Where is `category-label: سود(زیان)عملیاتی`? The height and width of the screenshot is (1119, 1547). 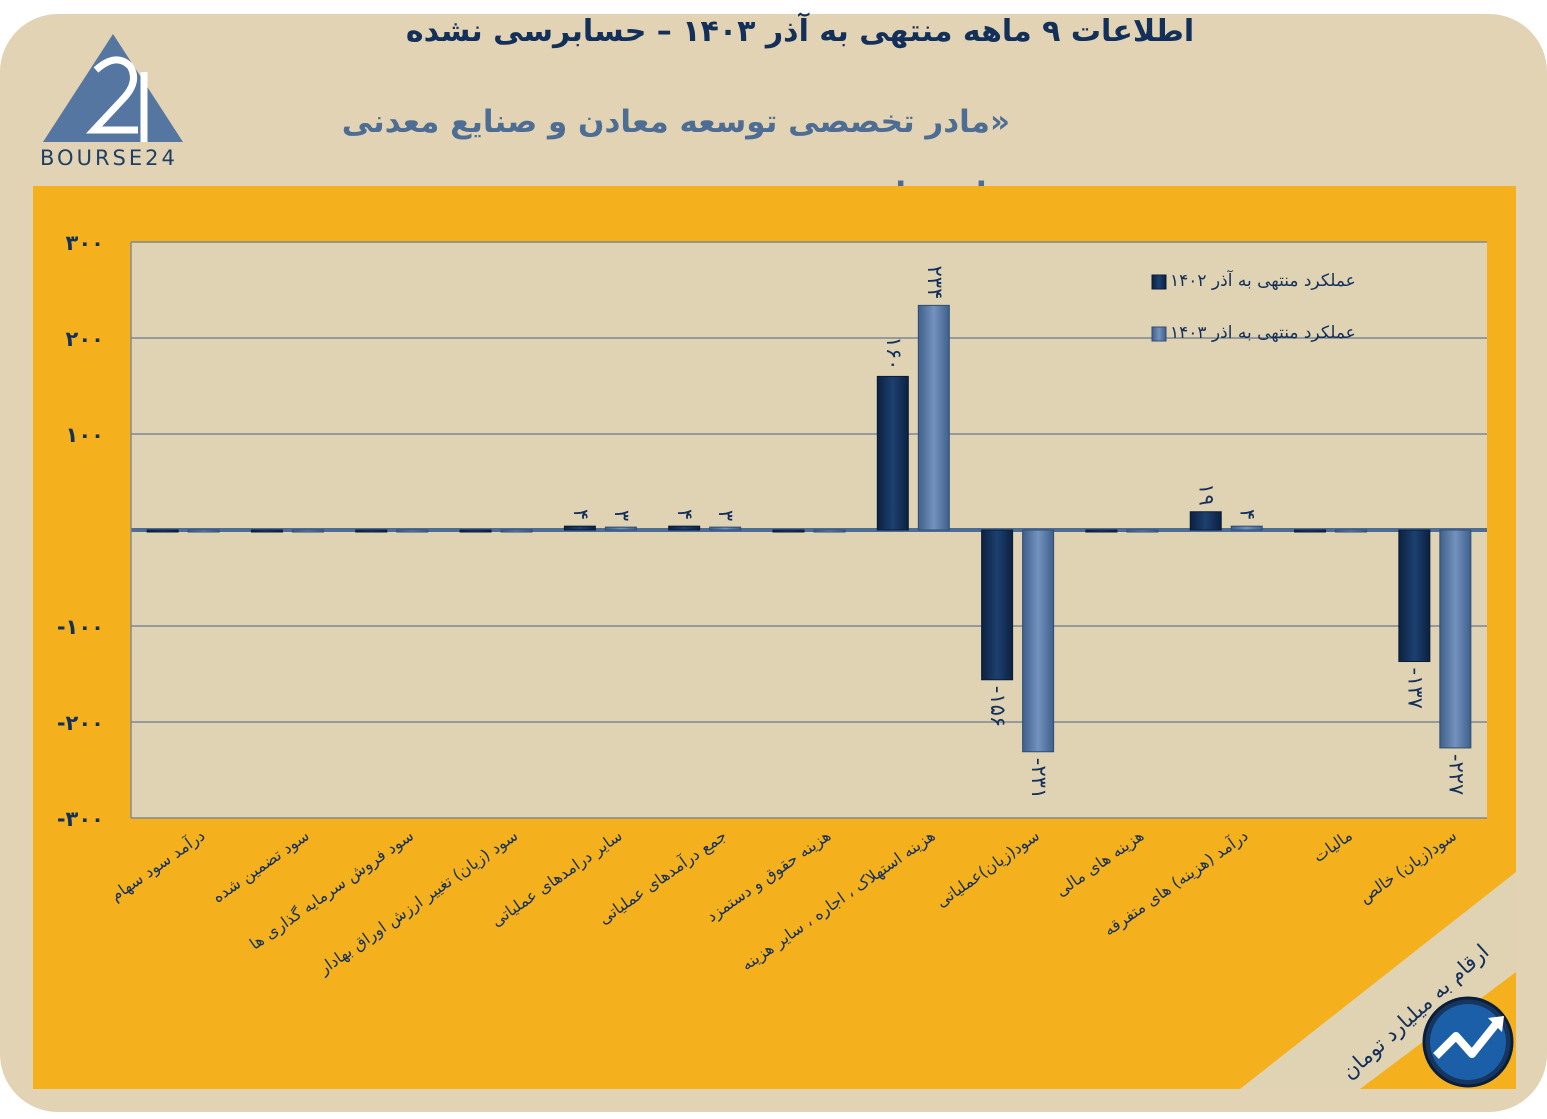 category-label: سود(زیان)عملیاتی is located at coordinates (987, 869).